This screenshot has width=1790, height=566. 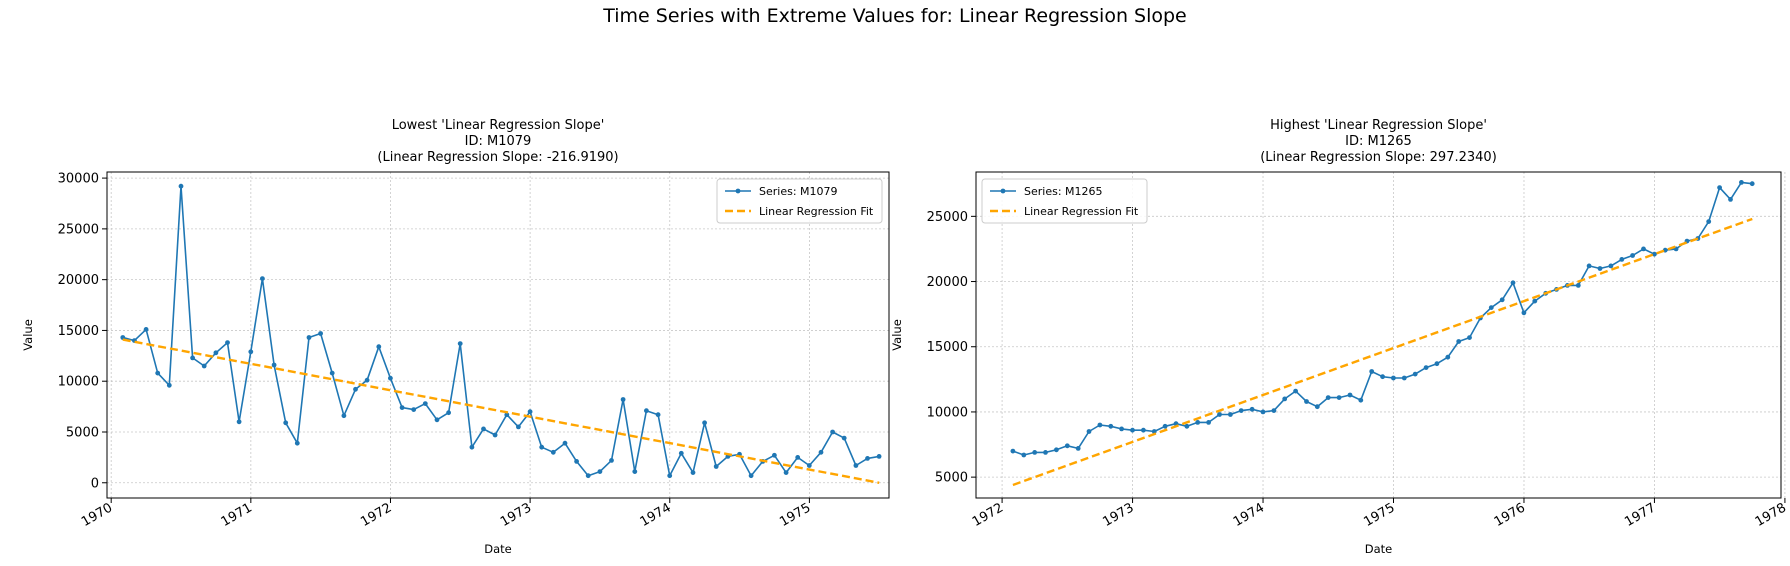 What do you see at coordinates (28, 335) in the screenshot?
I see `chart-1-ylabel: Value` at bounding box center [28, 335].